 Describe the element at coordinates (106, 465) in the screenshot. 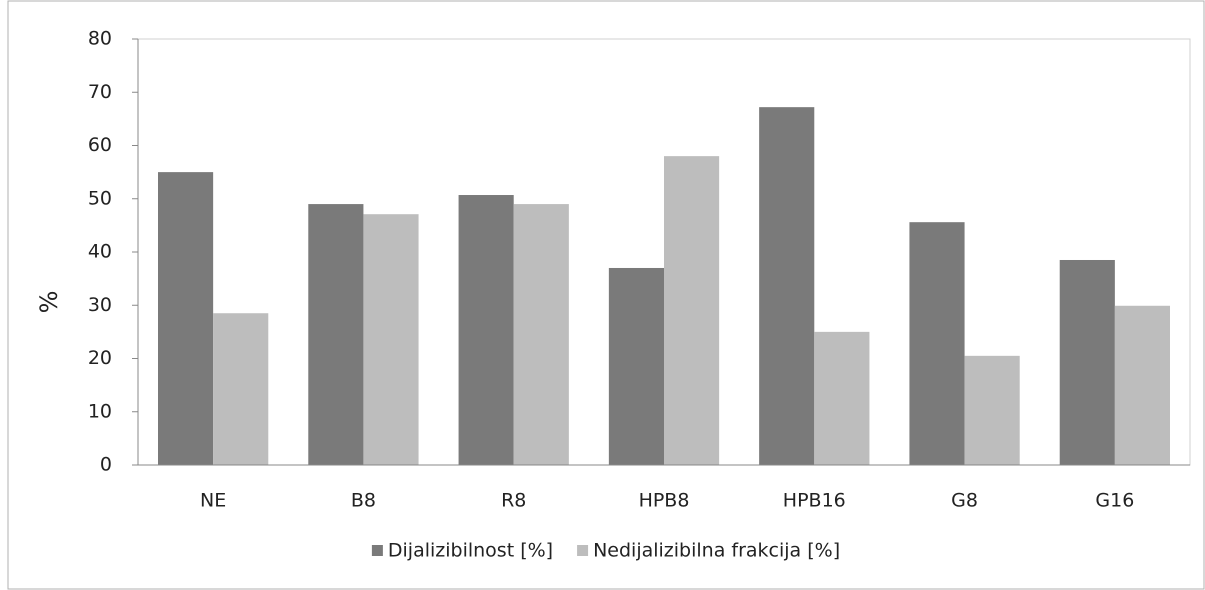

I see `y-tick-label: 0` at that location.